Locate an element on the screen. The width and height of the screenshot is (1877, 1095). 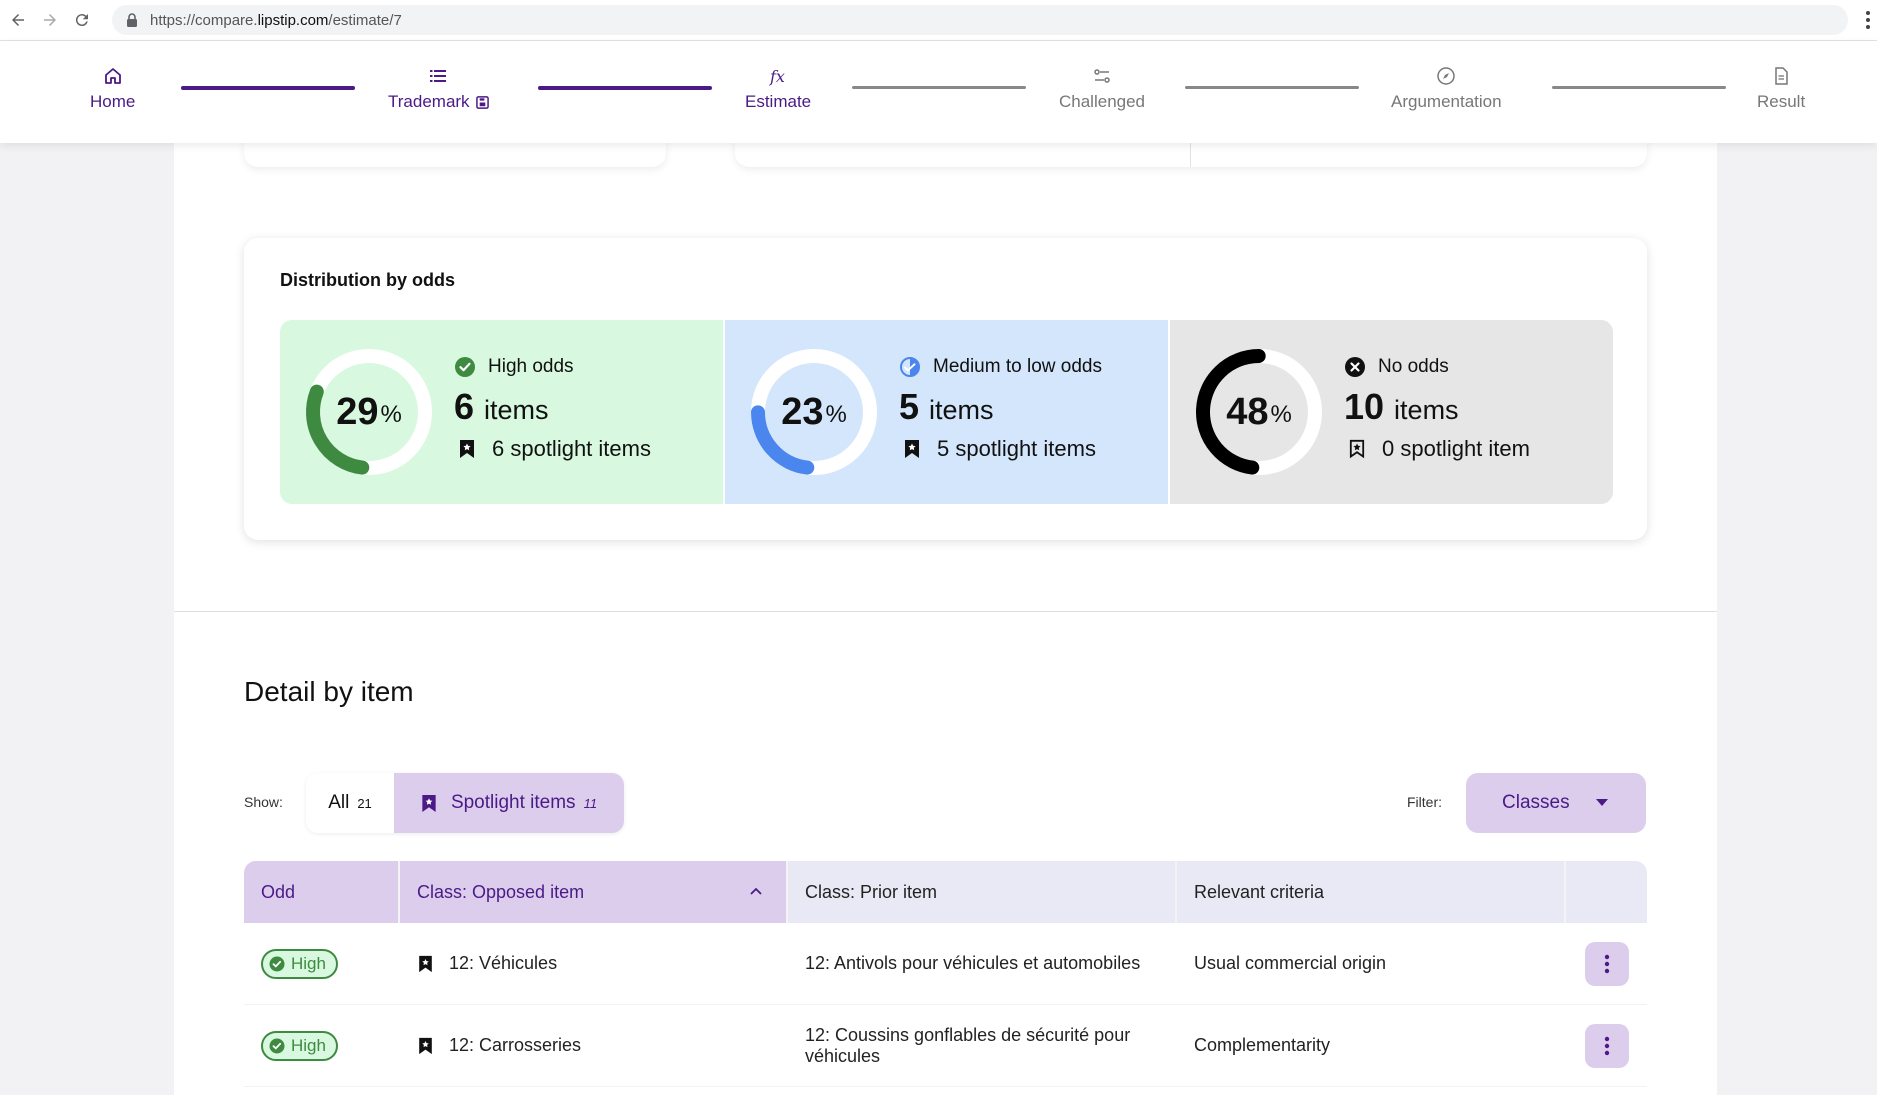
show-spotlight-label: Spotlight items is located at coordinates (513, 802).